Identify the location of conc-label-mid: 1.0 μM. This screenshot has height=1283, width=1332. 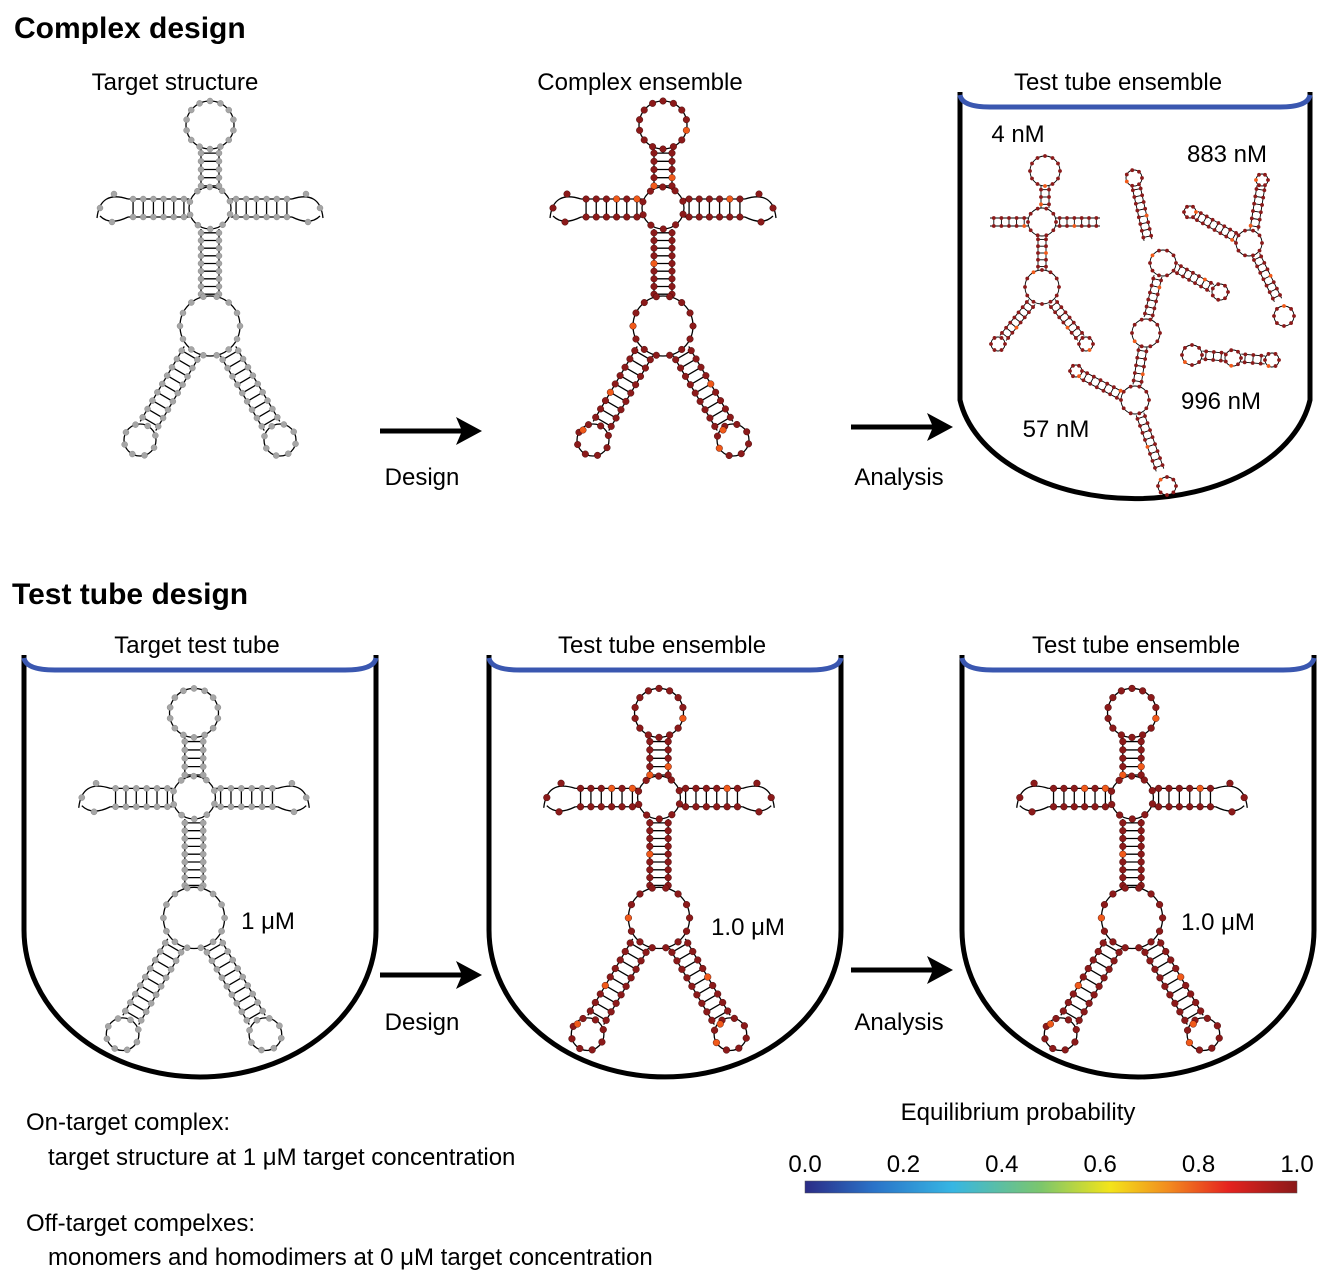
(748, 927).